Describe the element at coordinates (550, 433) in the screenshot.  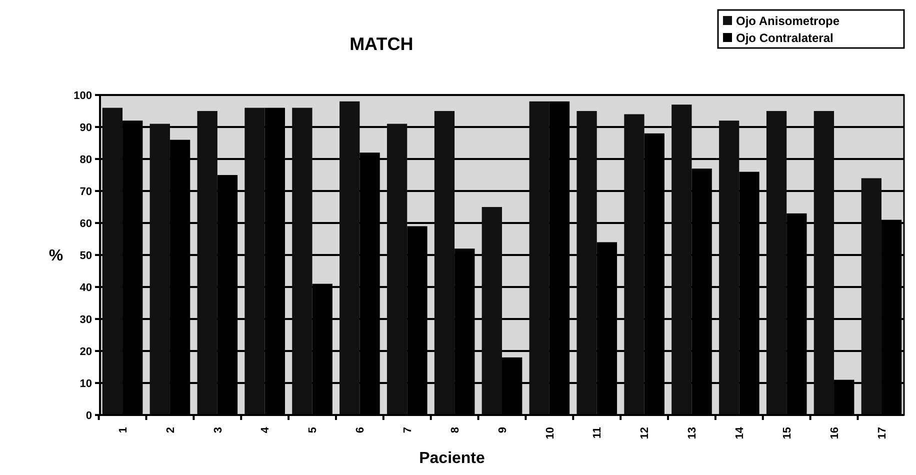
I see `x-tick-label: 10` at that location.